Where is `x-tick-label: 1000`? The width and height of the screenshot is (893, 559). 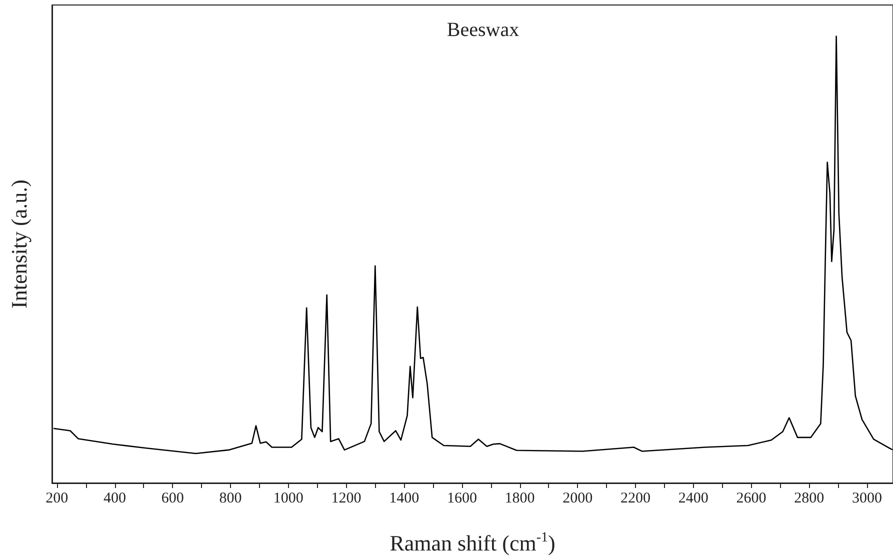 x-tick-label: 1000 is located at coordinates (288, 498).